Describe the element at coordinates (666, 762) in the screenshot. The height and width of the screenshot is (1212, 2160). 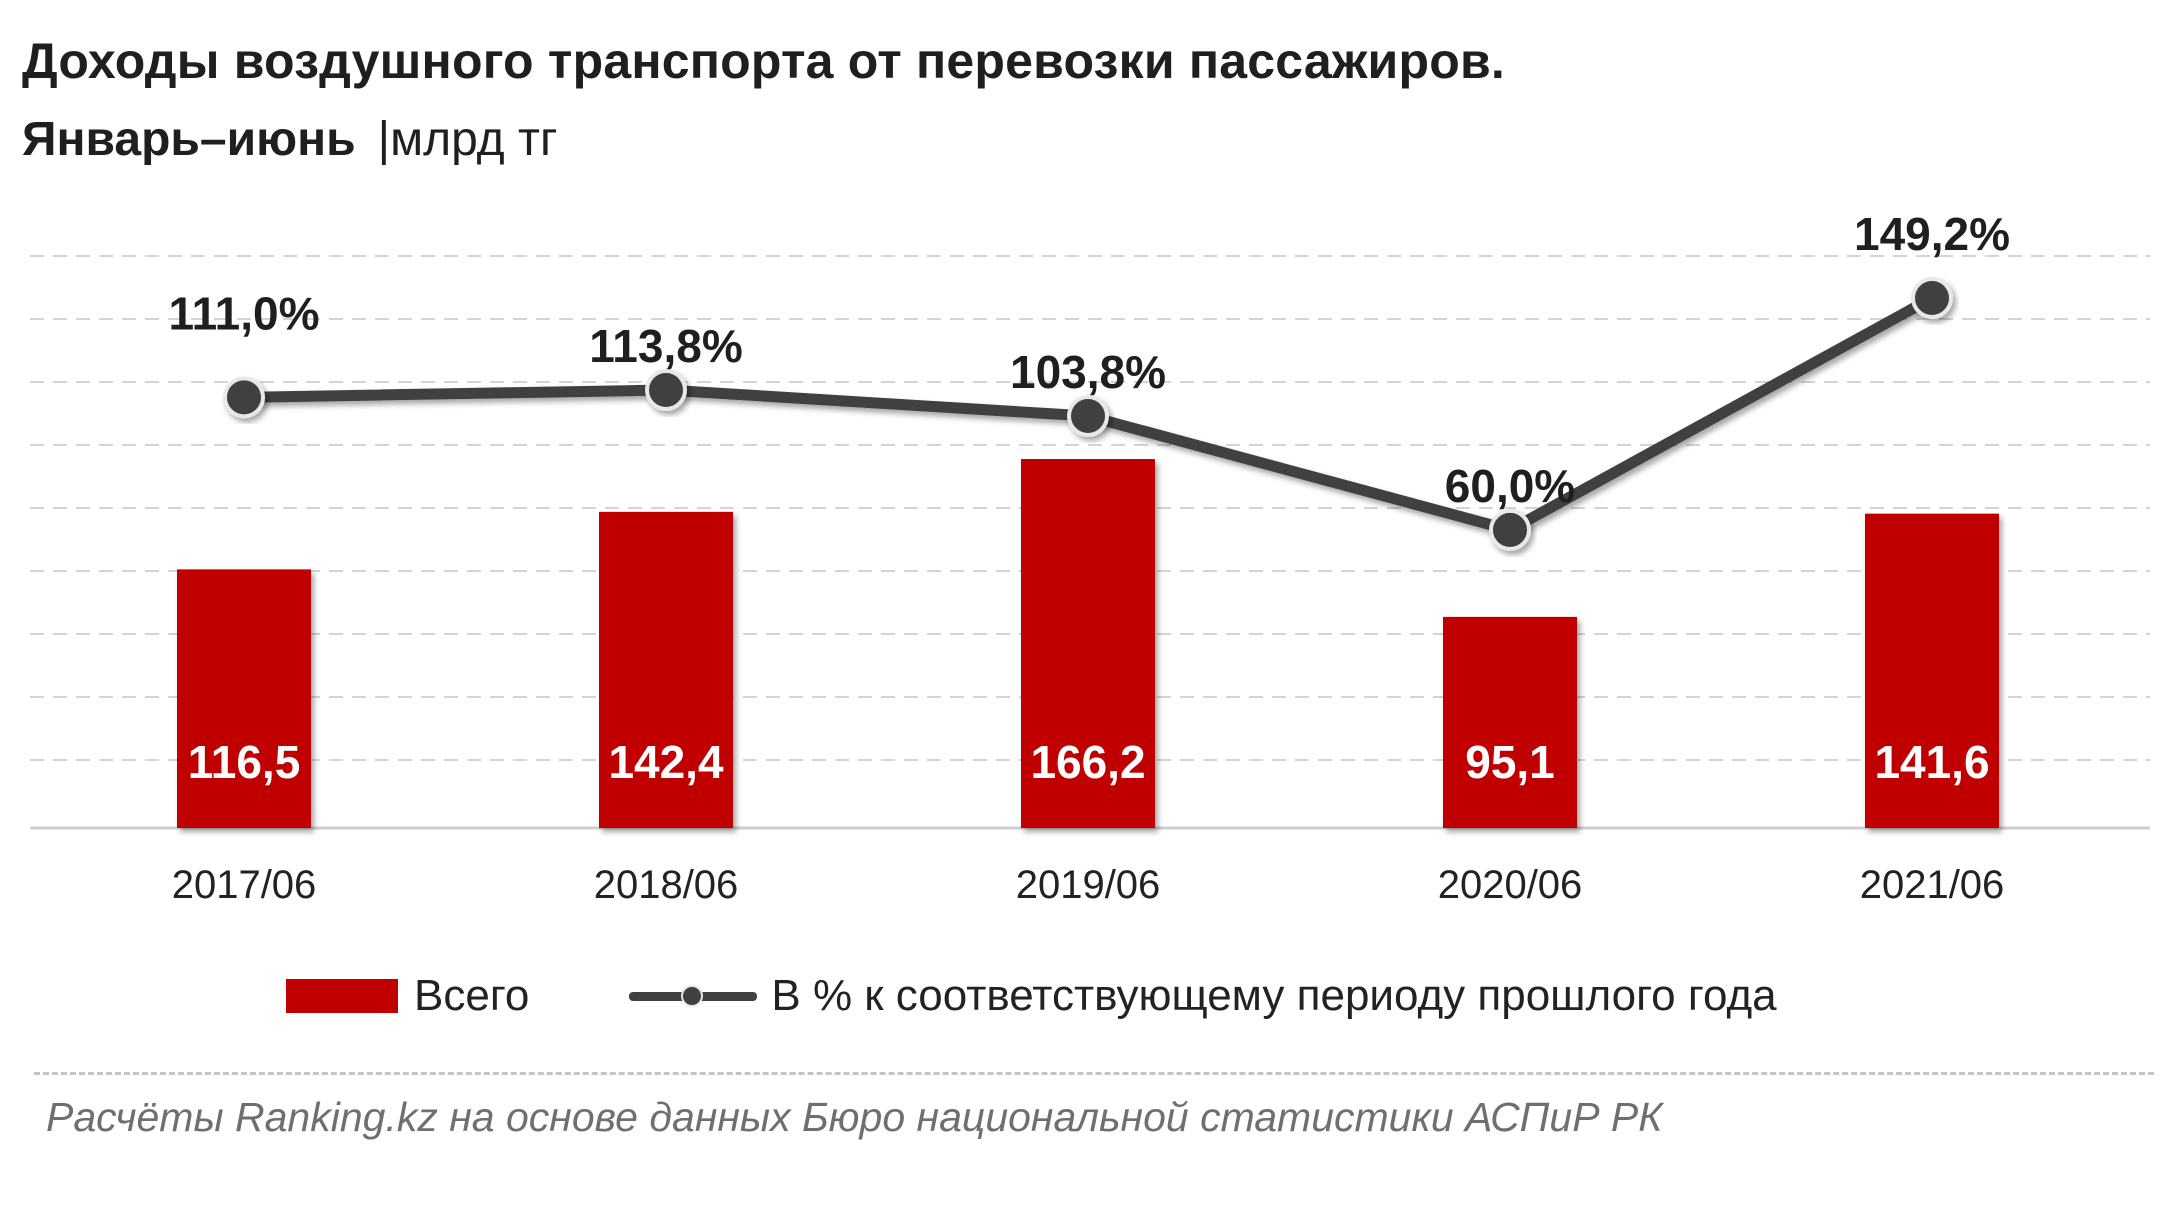
I see `bar-value-label: 142,4` at that location.